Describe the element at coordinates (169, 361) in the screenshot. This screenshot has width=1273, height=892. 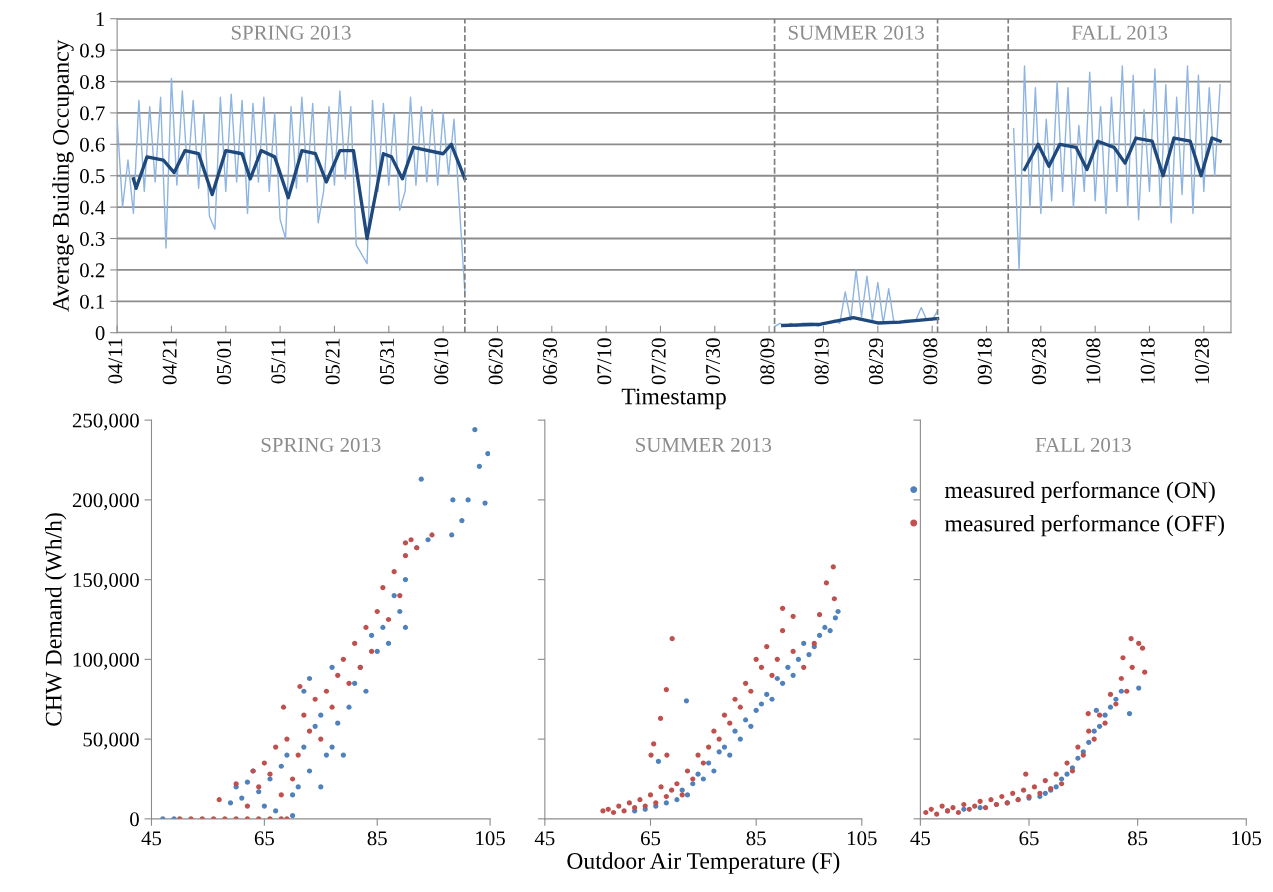
I see `x-tick-label: 04/21` at that location.